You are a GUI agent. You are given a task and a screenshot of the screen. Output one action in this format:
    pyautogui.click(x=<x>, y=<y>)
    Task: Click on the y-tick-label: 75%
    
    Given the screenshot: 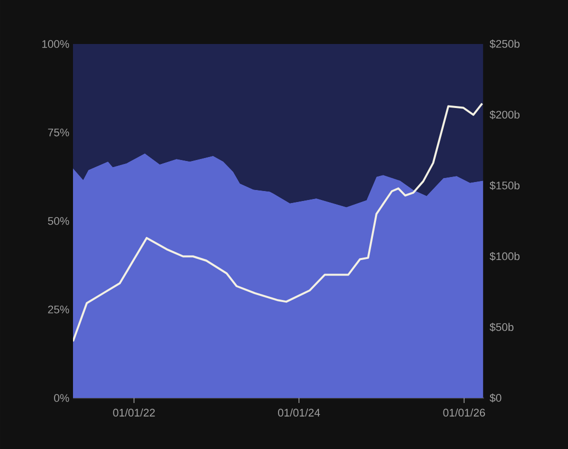 What is the action you would take?
    pyautogui.click(x=59, y=132)
    